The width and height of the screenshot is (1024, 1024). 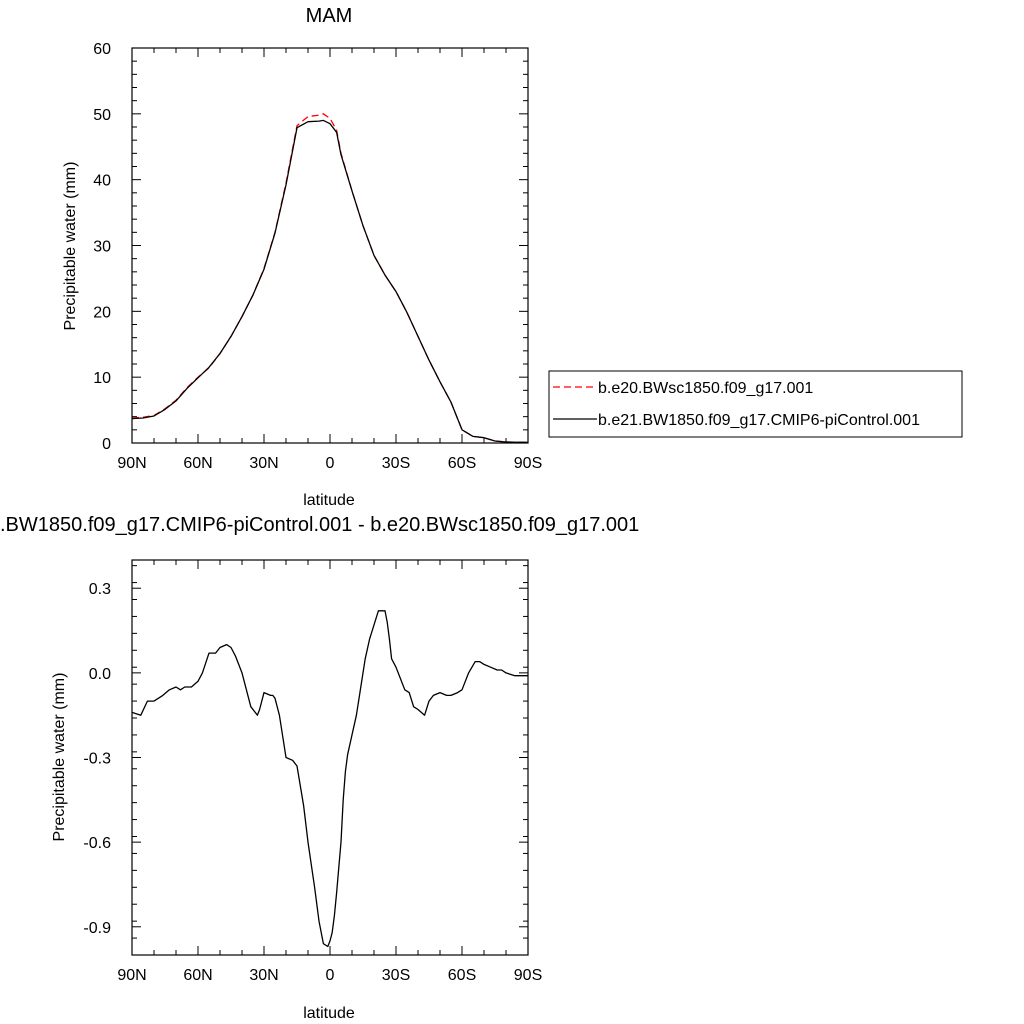 I want to click on bottom-y-tick-label: -0.3, so click(x=97, y=759).